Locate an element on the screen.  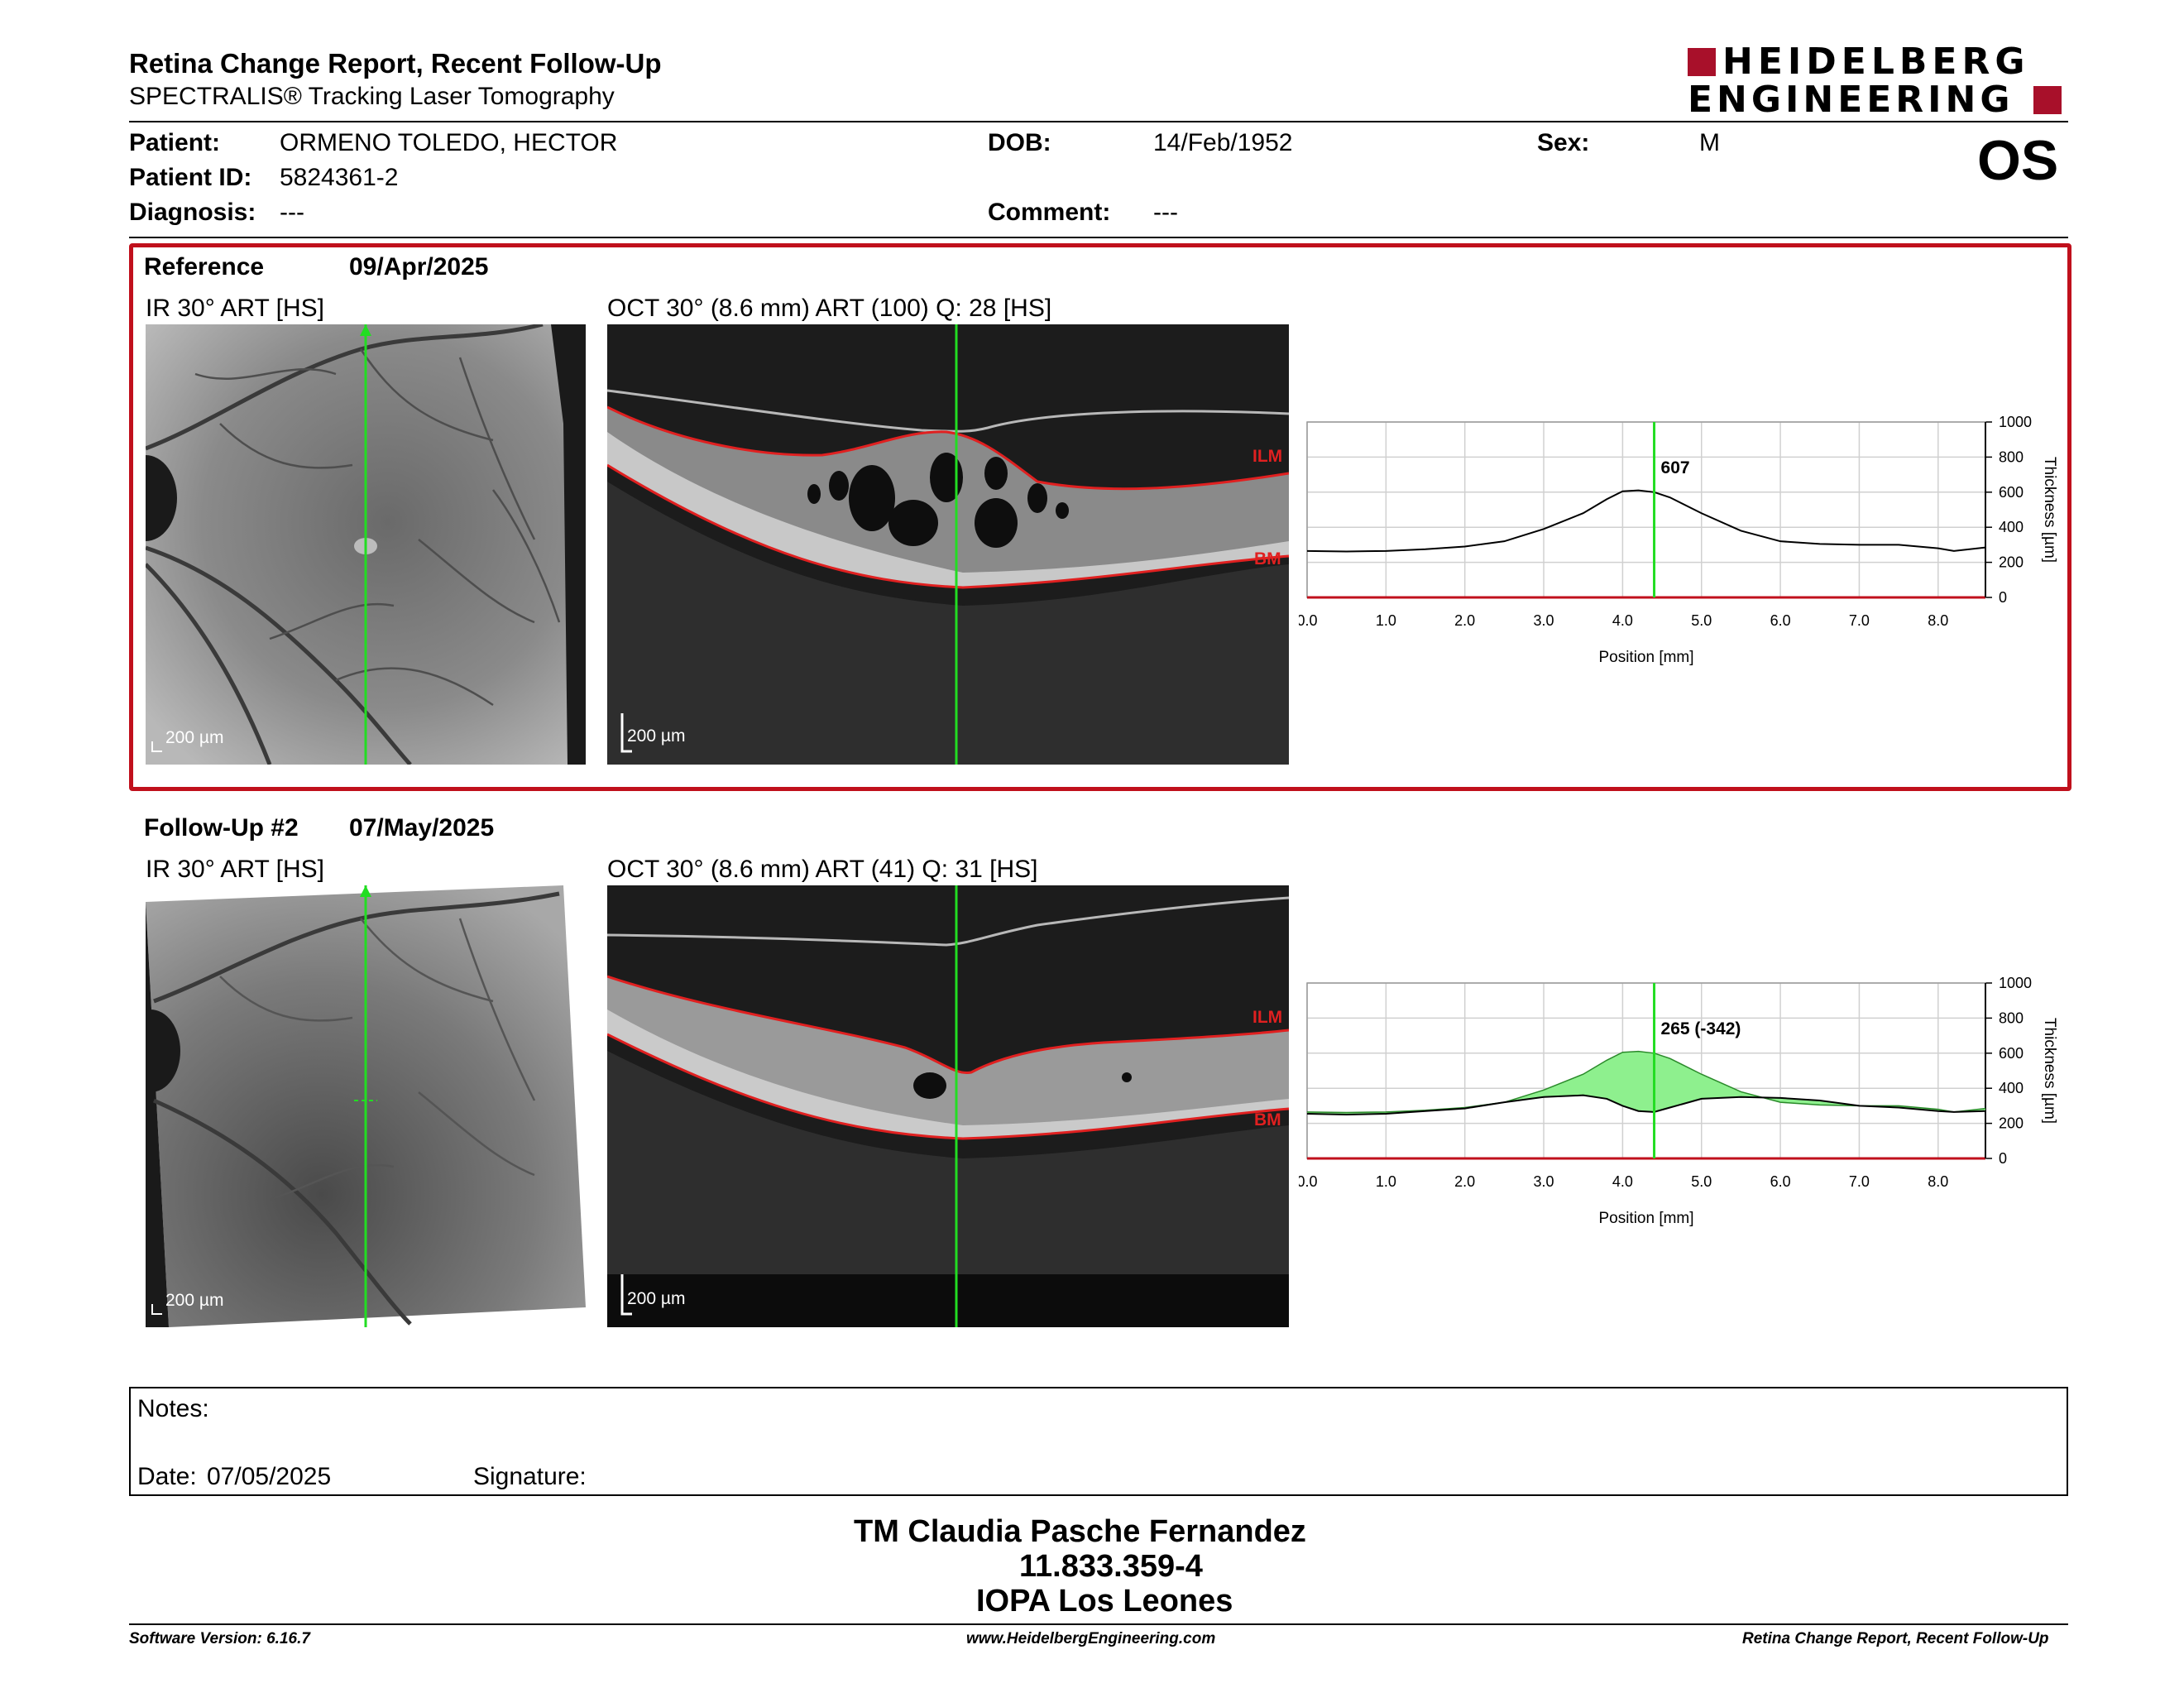
reference-label: Reference is located at coordinates (204, 267).